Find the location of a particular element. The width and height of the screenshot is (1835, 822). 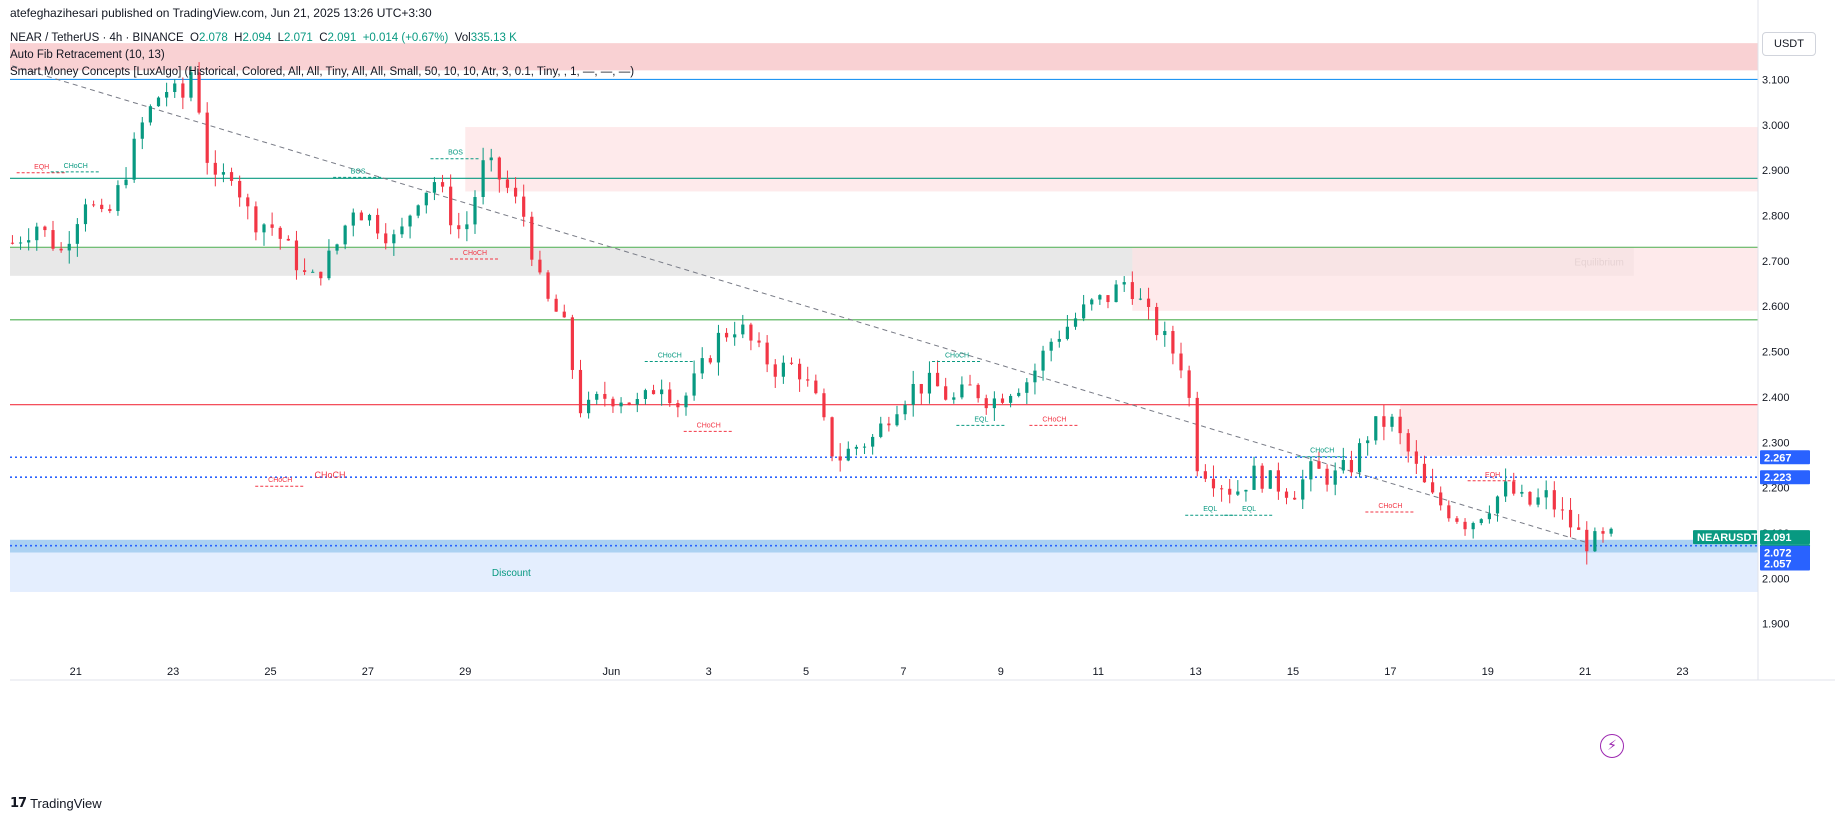

currency-selector: USDT is located at coordinates (1789, 44).